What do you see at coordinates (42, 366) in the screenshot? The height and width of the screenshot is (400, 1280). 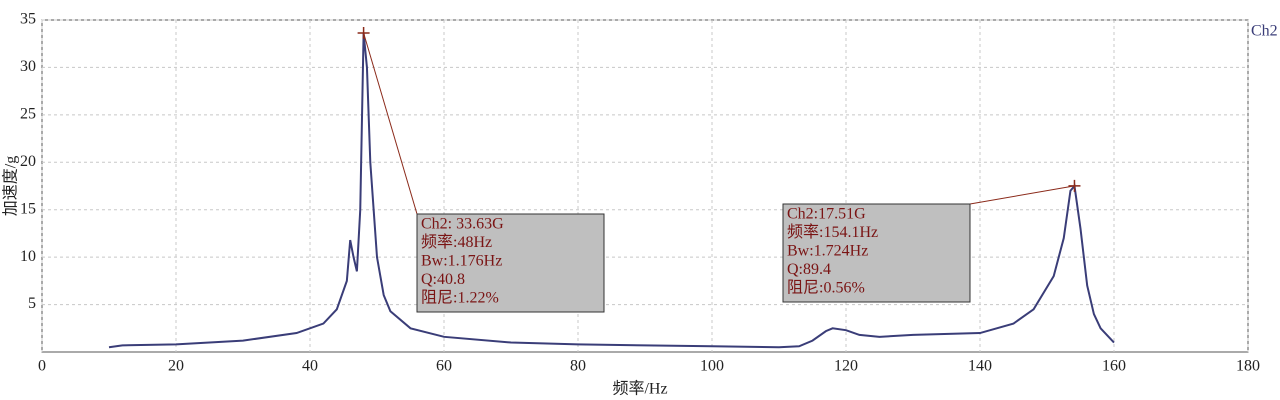 I see `x-tick-label: 0` at bounding box center [42, 366].